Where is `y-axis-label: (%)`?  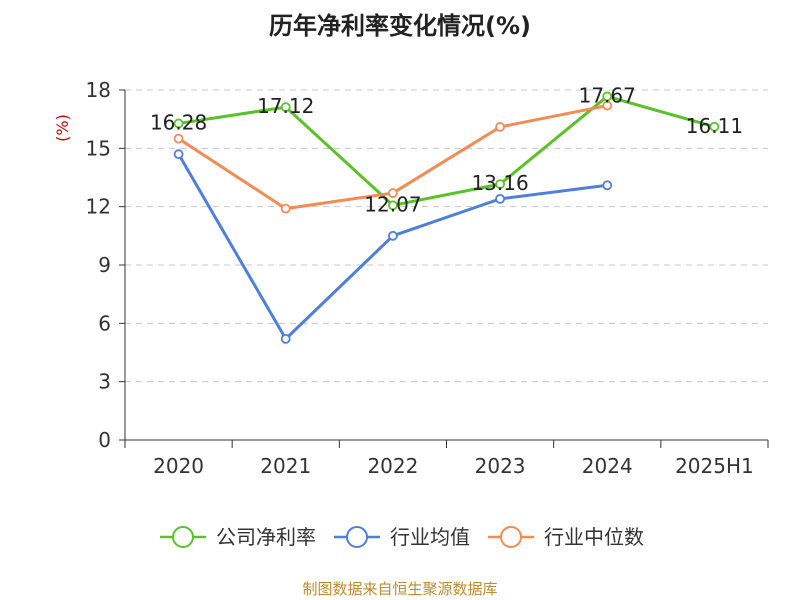 y-axis-label: (%) is located at coordinates (62, 128).